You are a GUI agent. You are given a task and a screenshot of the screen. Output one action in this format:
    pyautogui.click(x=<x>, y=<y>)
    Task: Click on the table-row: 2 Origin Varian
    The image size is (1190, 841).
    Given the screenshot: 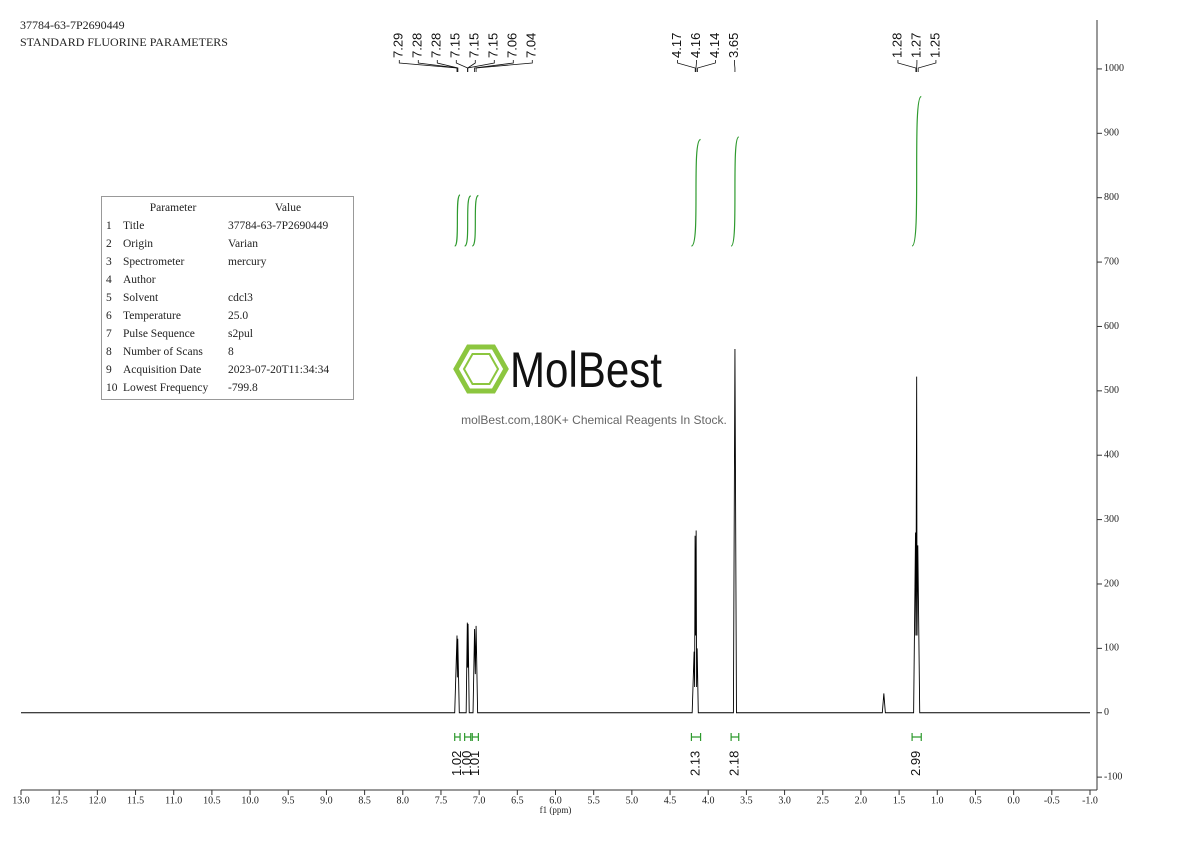 What is the action you would take?
    pyautogui.click(x=227, y=244)
    